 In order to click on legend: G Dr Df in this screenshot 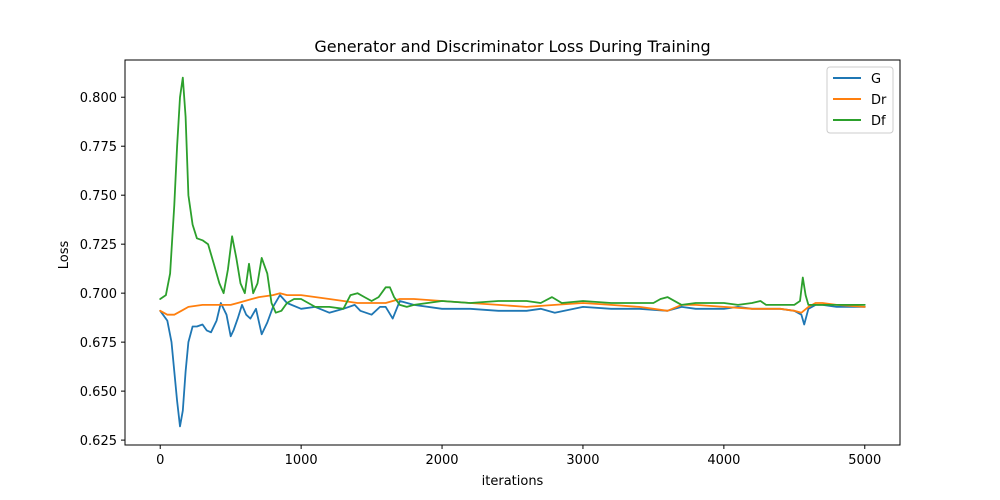, I will do `click(860, 100)`.